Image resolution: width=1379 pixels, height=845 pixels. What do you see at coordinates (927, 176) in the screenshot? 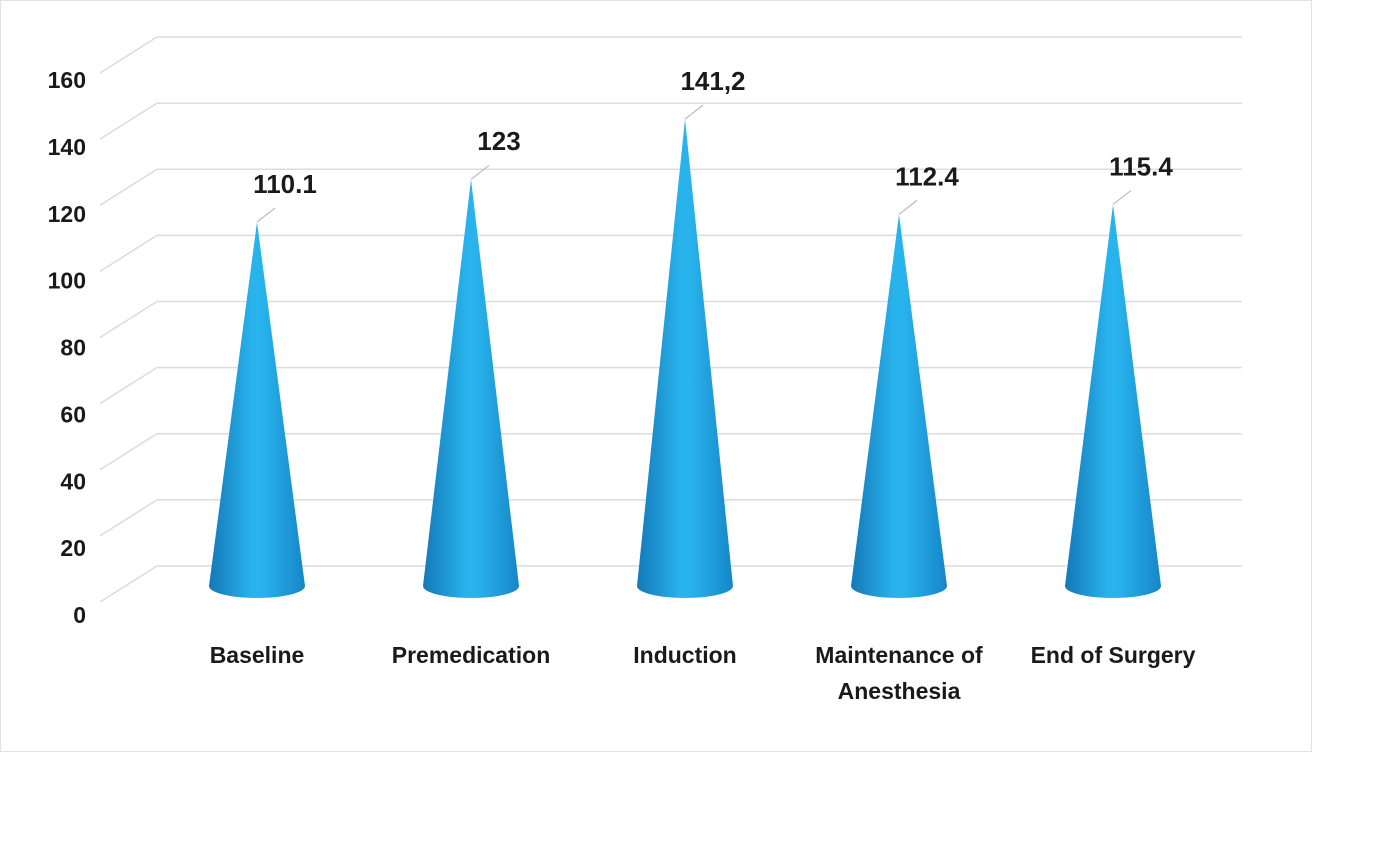
I see `value-label: 112.4` at bounding box center [927, 176].